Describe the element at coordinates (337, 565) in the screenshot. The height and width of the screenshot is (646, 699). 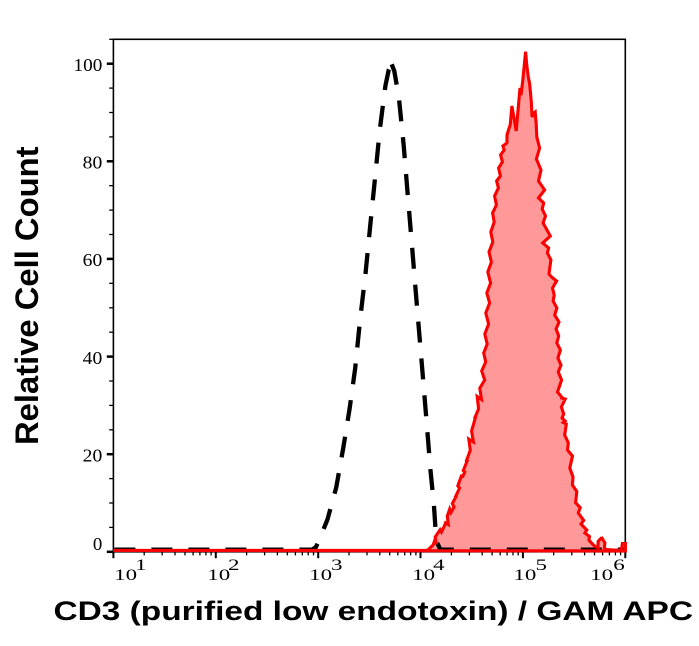
I see `svg-text: 3` at that location.